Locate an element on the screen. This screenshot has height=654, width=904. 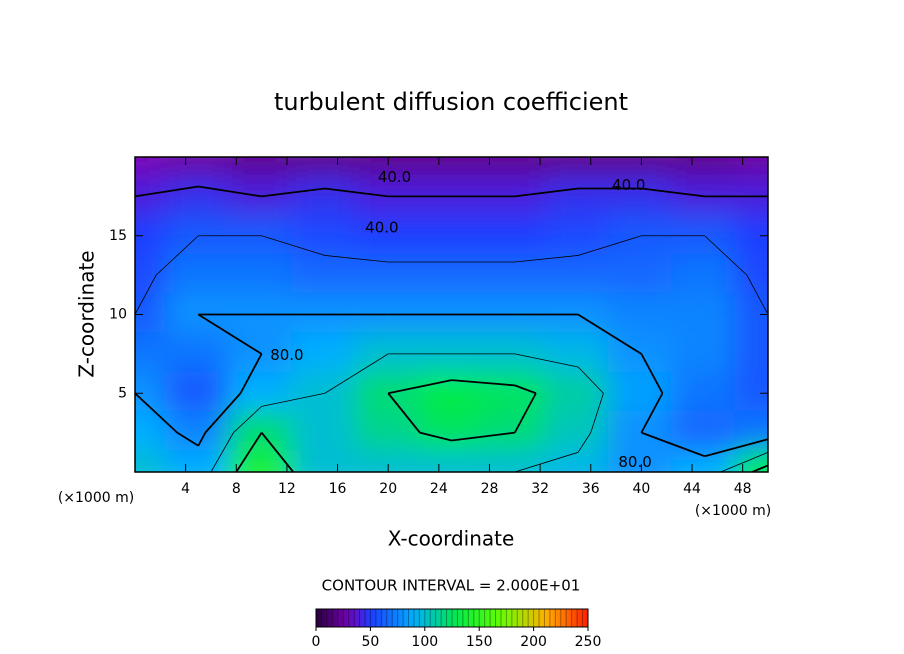
colorbar-ticks: 0 50 100 150 200 250 is located at coordinates (457, 629).